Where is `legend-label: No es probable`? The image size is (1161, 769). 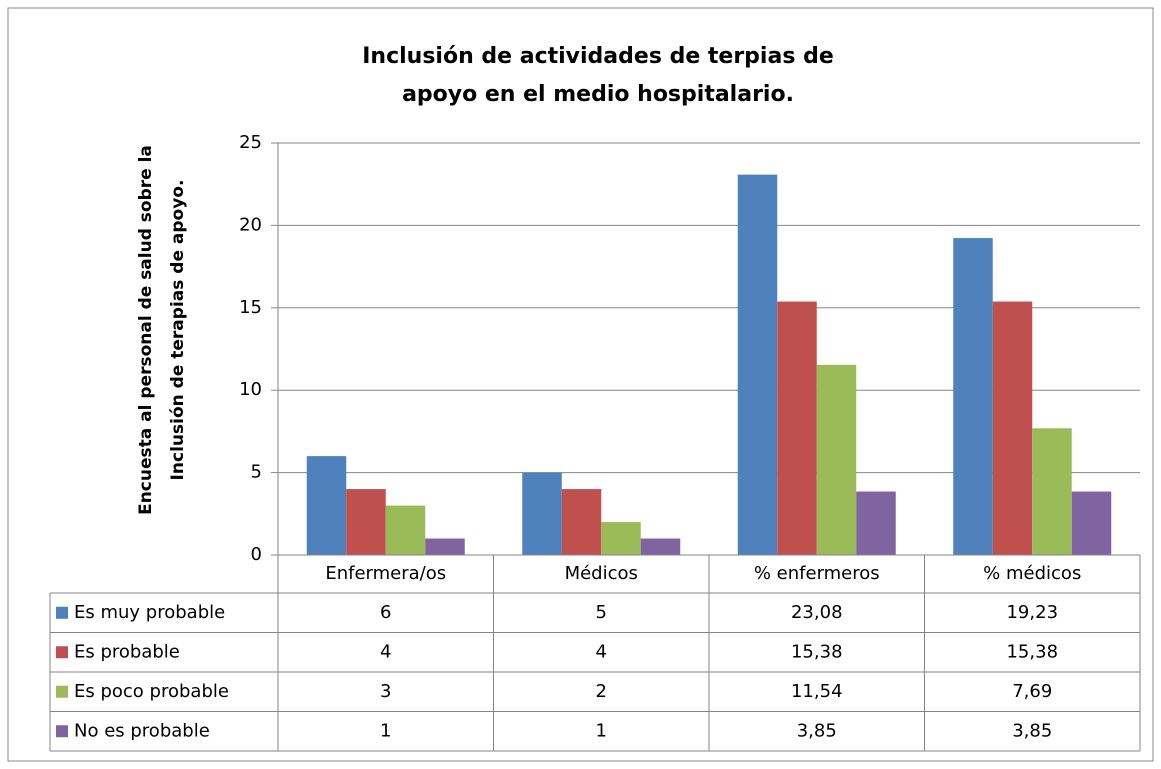
legend-label: No es probable is located at coordinates (142, 730).